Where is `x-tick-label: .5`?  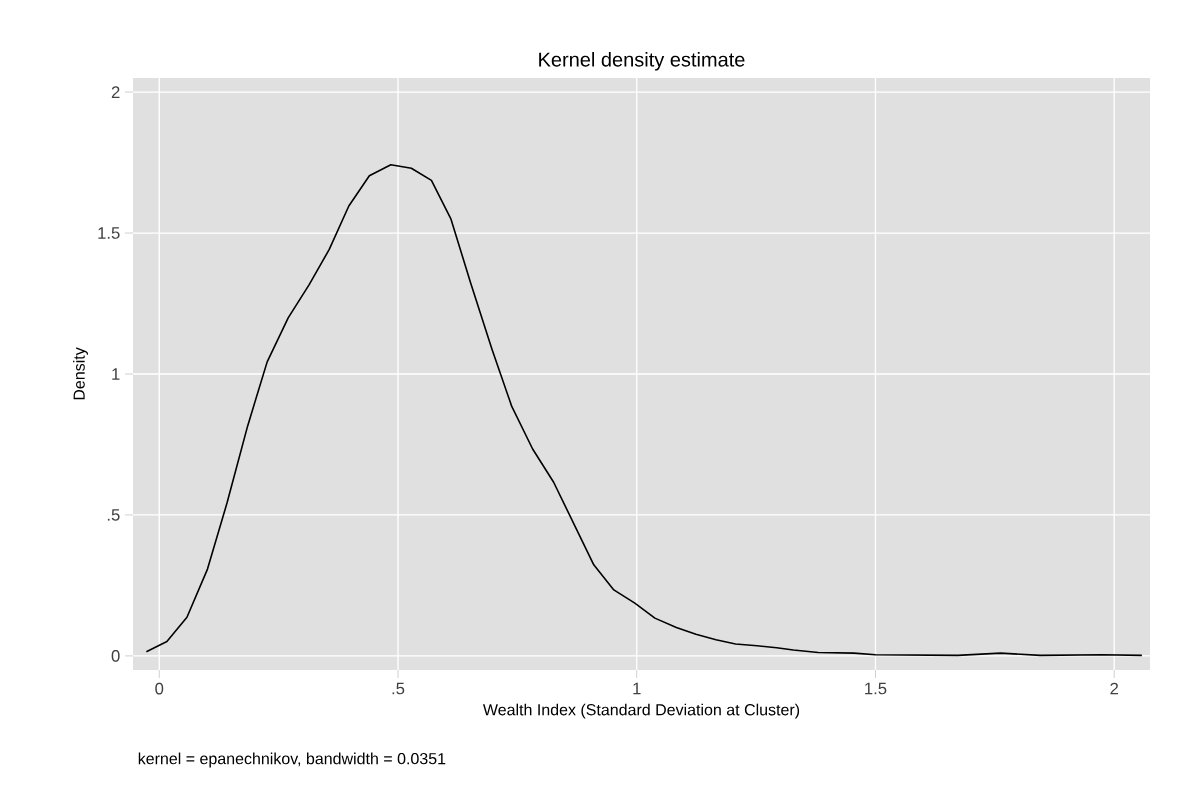
x-tick-label: .5 is located at coordinates (398, 688).